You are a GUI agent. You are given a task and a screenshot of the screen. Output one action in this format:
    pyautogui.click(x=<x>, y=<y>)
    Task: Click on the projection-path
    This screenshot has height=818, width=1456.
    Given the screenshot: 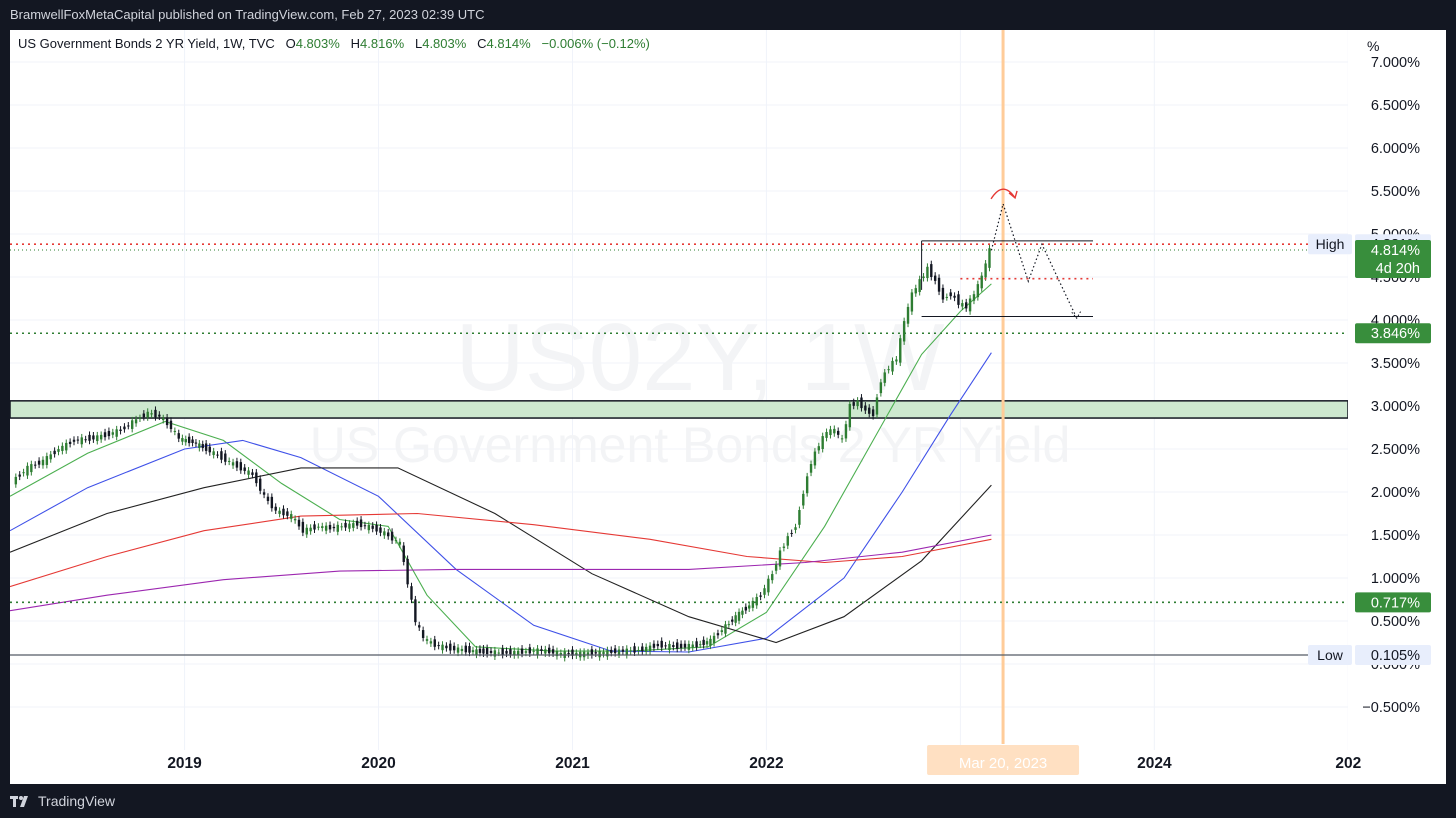 What is the action you would take?
    pyautogui.click(x=1034, y=260)
    